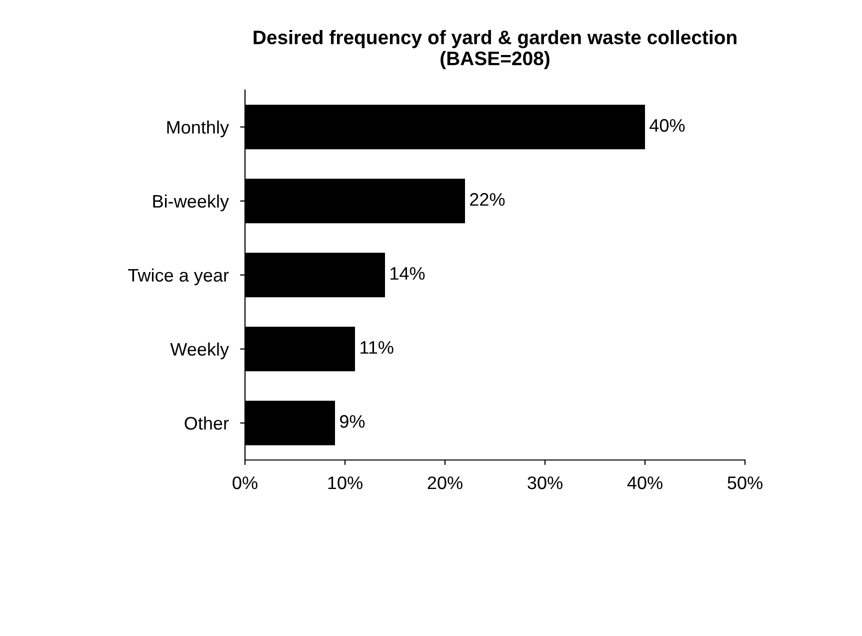 The height and width of the screenshot is (636, 862). What do you see at coordinates (667, 125) in the screenshot?
I see `data-label: 40%` at bounding box center [667, 125].